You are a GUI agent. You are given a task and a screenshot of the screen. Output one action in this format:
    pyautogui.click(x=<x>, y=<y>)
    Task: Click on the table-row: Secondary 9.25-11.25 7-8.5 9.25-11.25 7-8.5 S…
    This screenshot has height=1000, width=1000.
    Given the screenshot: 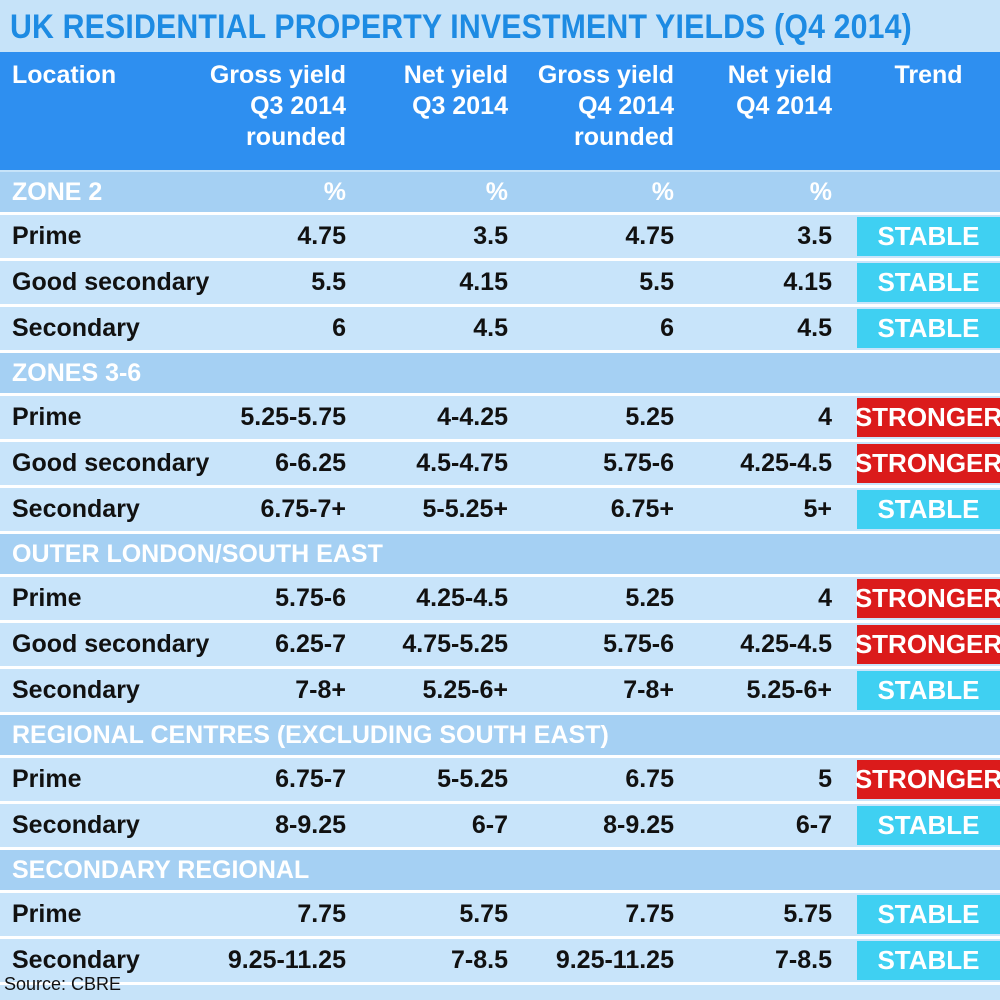 What is the action you would take?
    pyautogui.click(x=500, y=960)
    